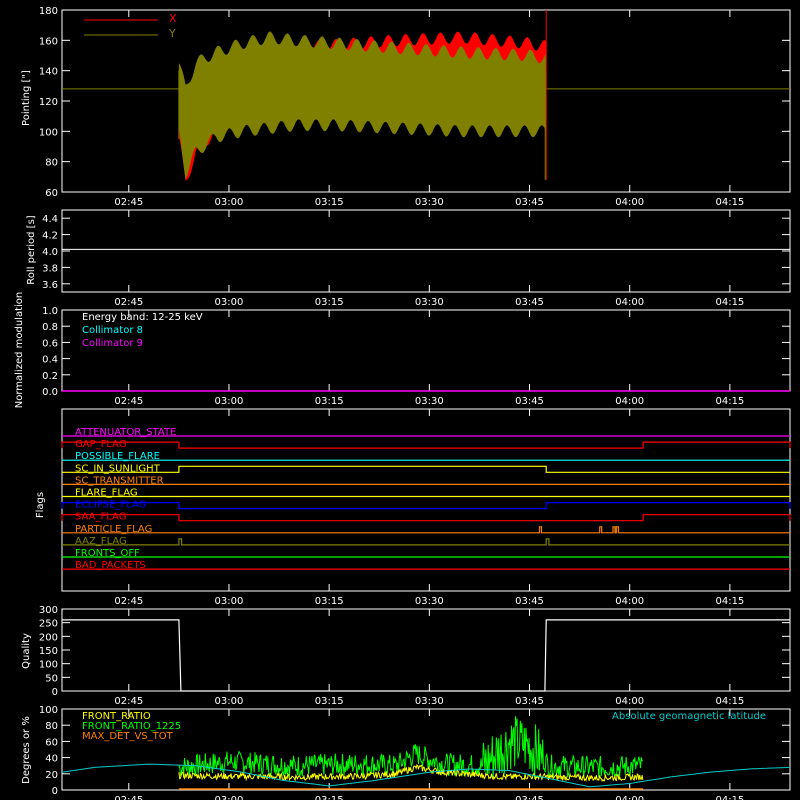 This screenshot has width=800, height=800. I want to click on flag-label-sc-transmitter: SC_TRANSMITTER, so click(119, 480).